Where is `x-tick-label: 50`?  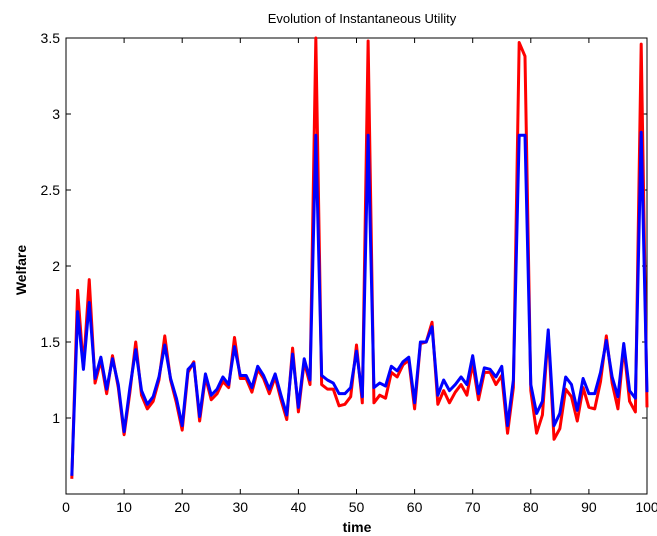
x-tick-label: 50 is located at coordinates (357, 507).